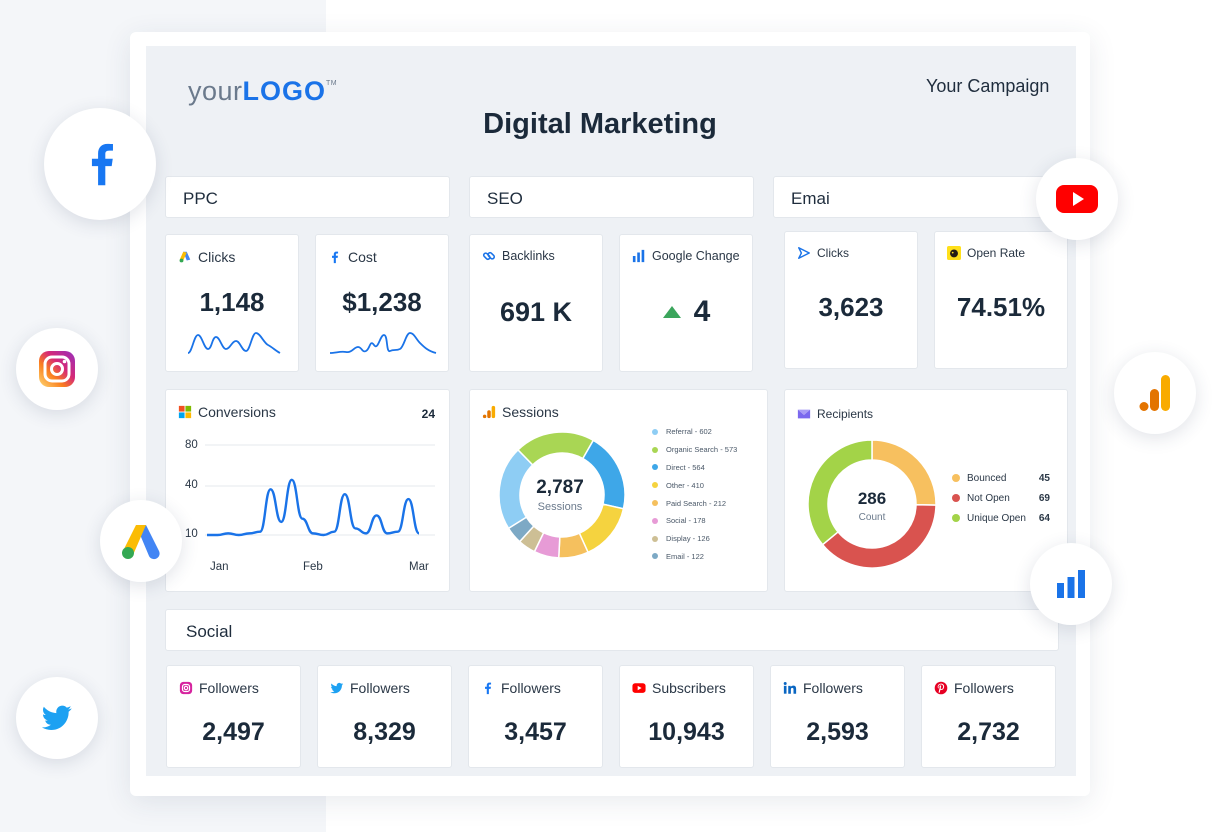  Describe the element at coordinates (689, 432) in the screenshot. I see `legend-label: Referral - 602` at that location.